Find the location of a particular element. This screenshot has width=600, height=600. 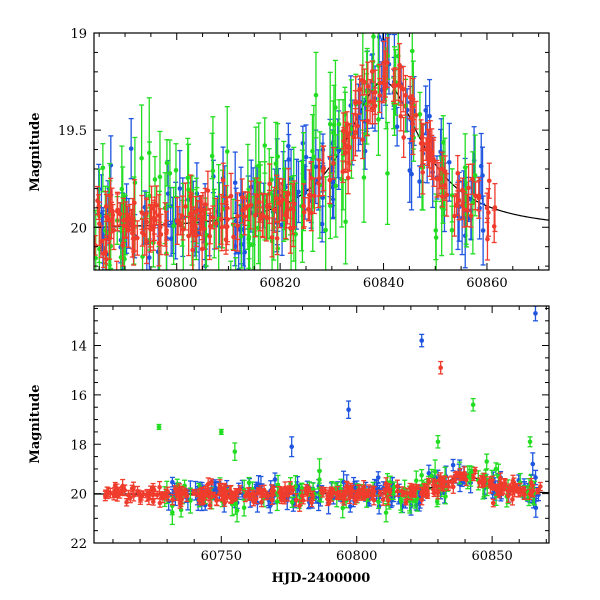

x-tick-label: 60750 is located at coordinates (221, 556).